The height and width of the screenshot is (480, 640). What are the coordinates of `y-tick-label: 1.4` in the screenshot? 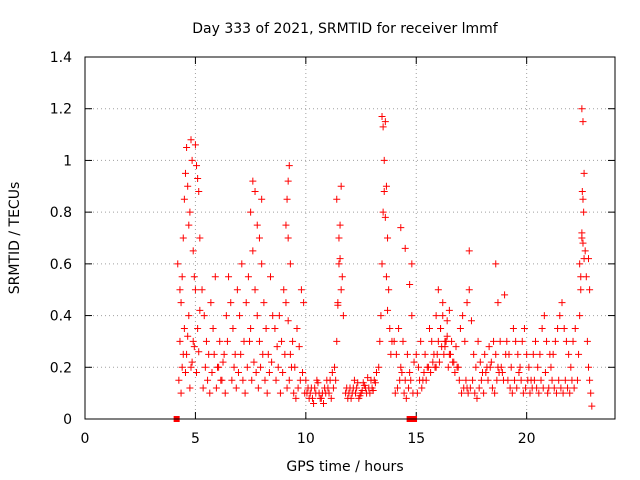 It's located at (61, 58).